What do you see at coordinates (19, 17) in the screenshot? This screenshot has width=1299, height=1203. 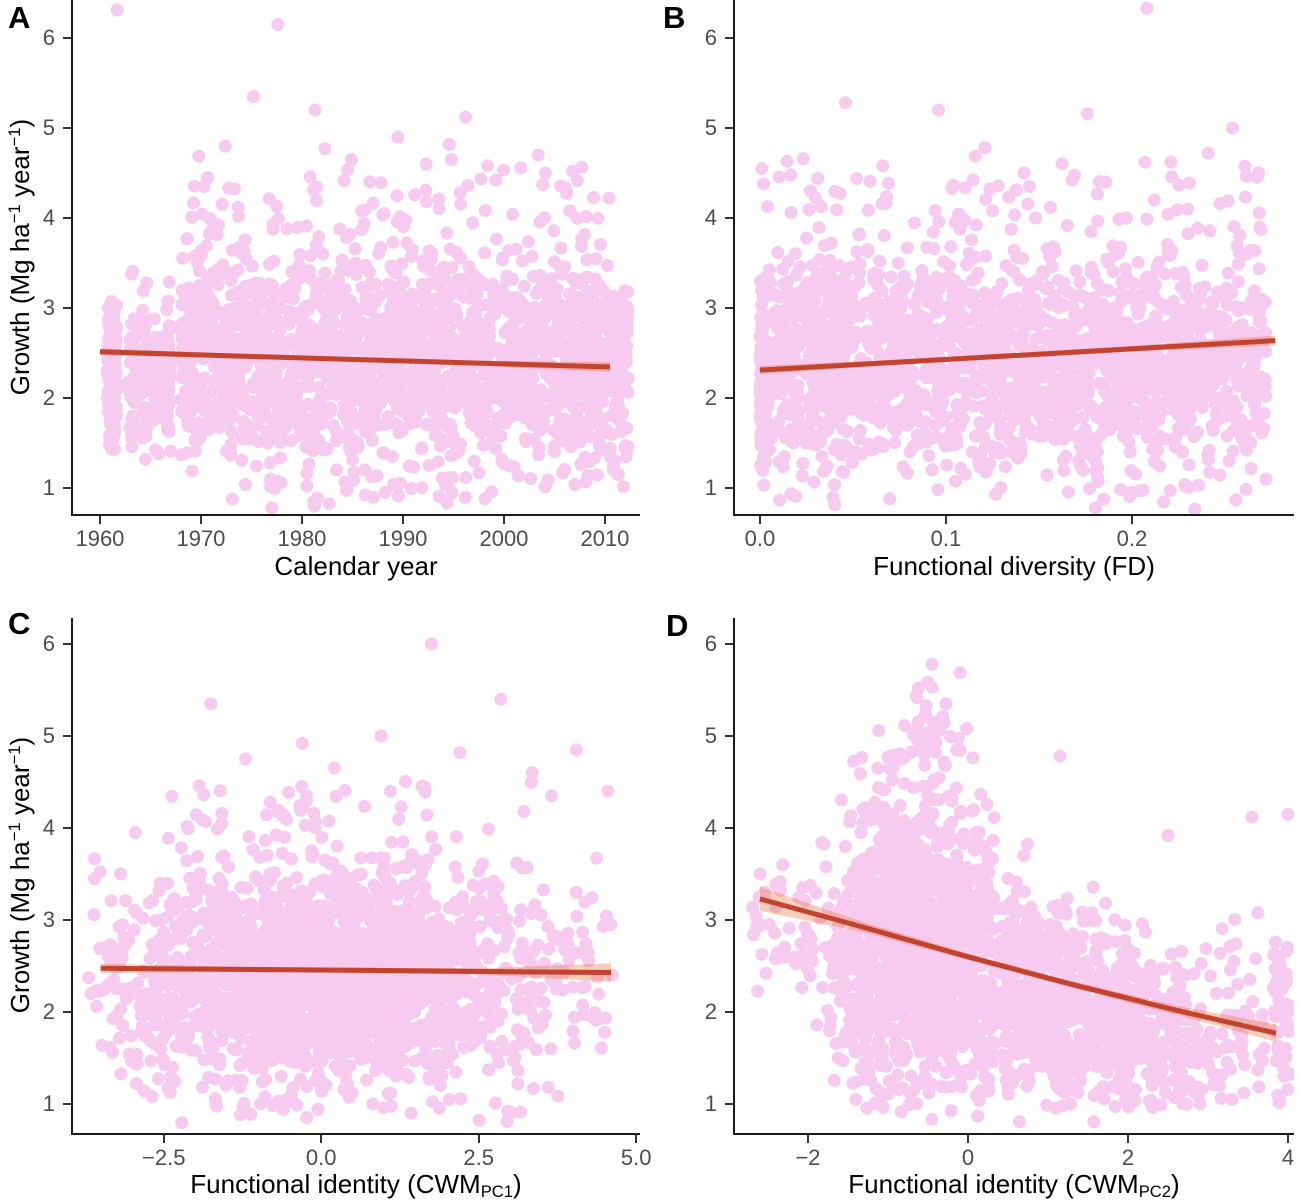 I see `panel-a-letter: A` at bounding box center [19, 17].